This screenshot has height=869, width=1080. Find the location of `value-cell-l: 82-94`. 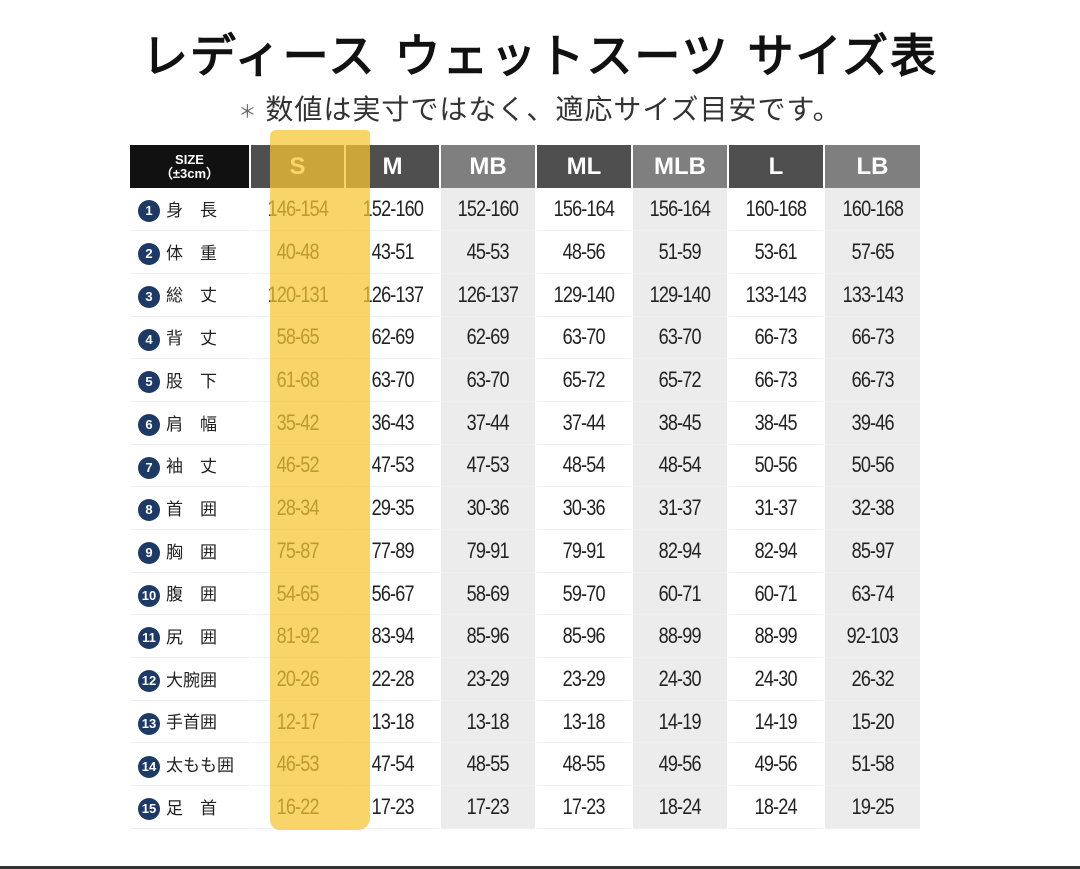

value-cell-l: 82-94 is located at coordinates (775, 551).